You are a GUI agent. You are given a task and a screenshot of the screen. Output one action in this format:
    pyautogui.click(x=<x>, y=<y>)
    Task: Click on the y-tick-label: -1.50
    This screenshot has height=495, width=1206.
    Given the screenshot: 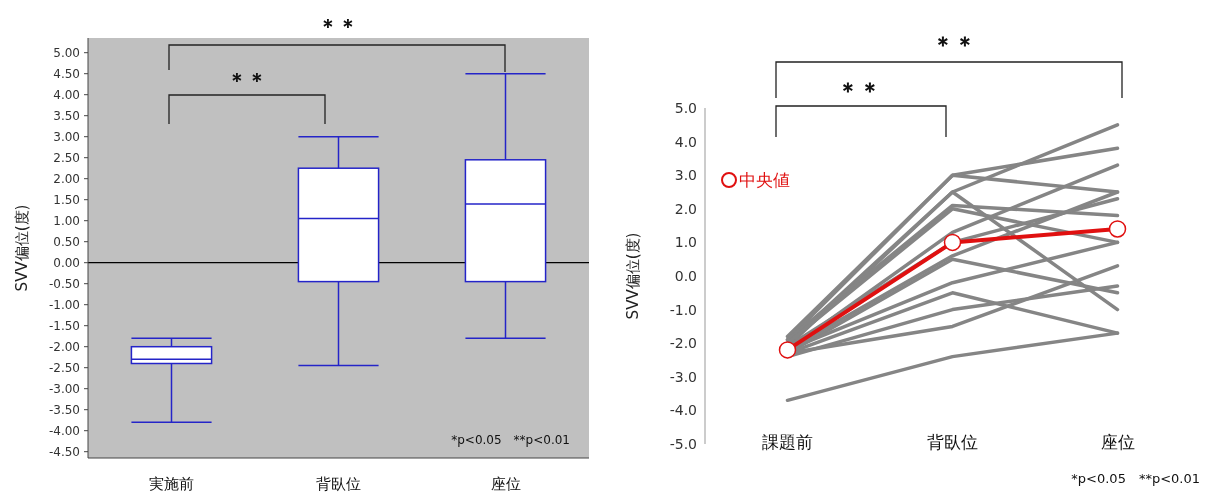 What is the action you would take?
    pyautogui.click(x=64, y=325)
    